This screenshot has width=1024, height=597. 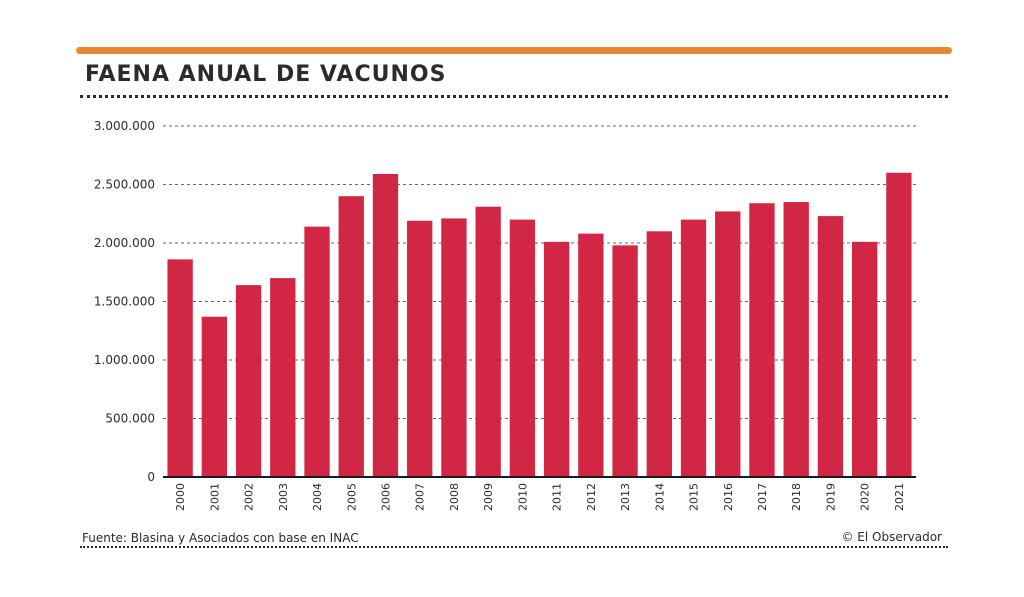 What do you see at coordinates (124, 185) in the screenshot?
I see `y-tick-label: 2.500.000` at bounding box center [124, 185].